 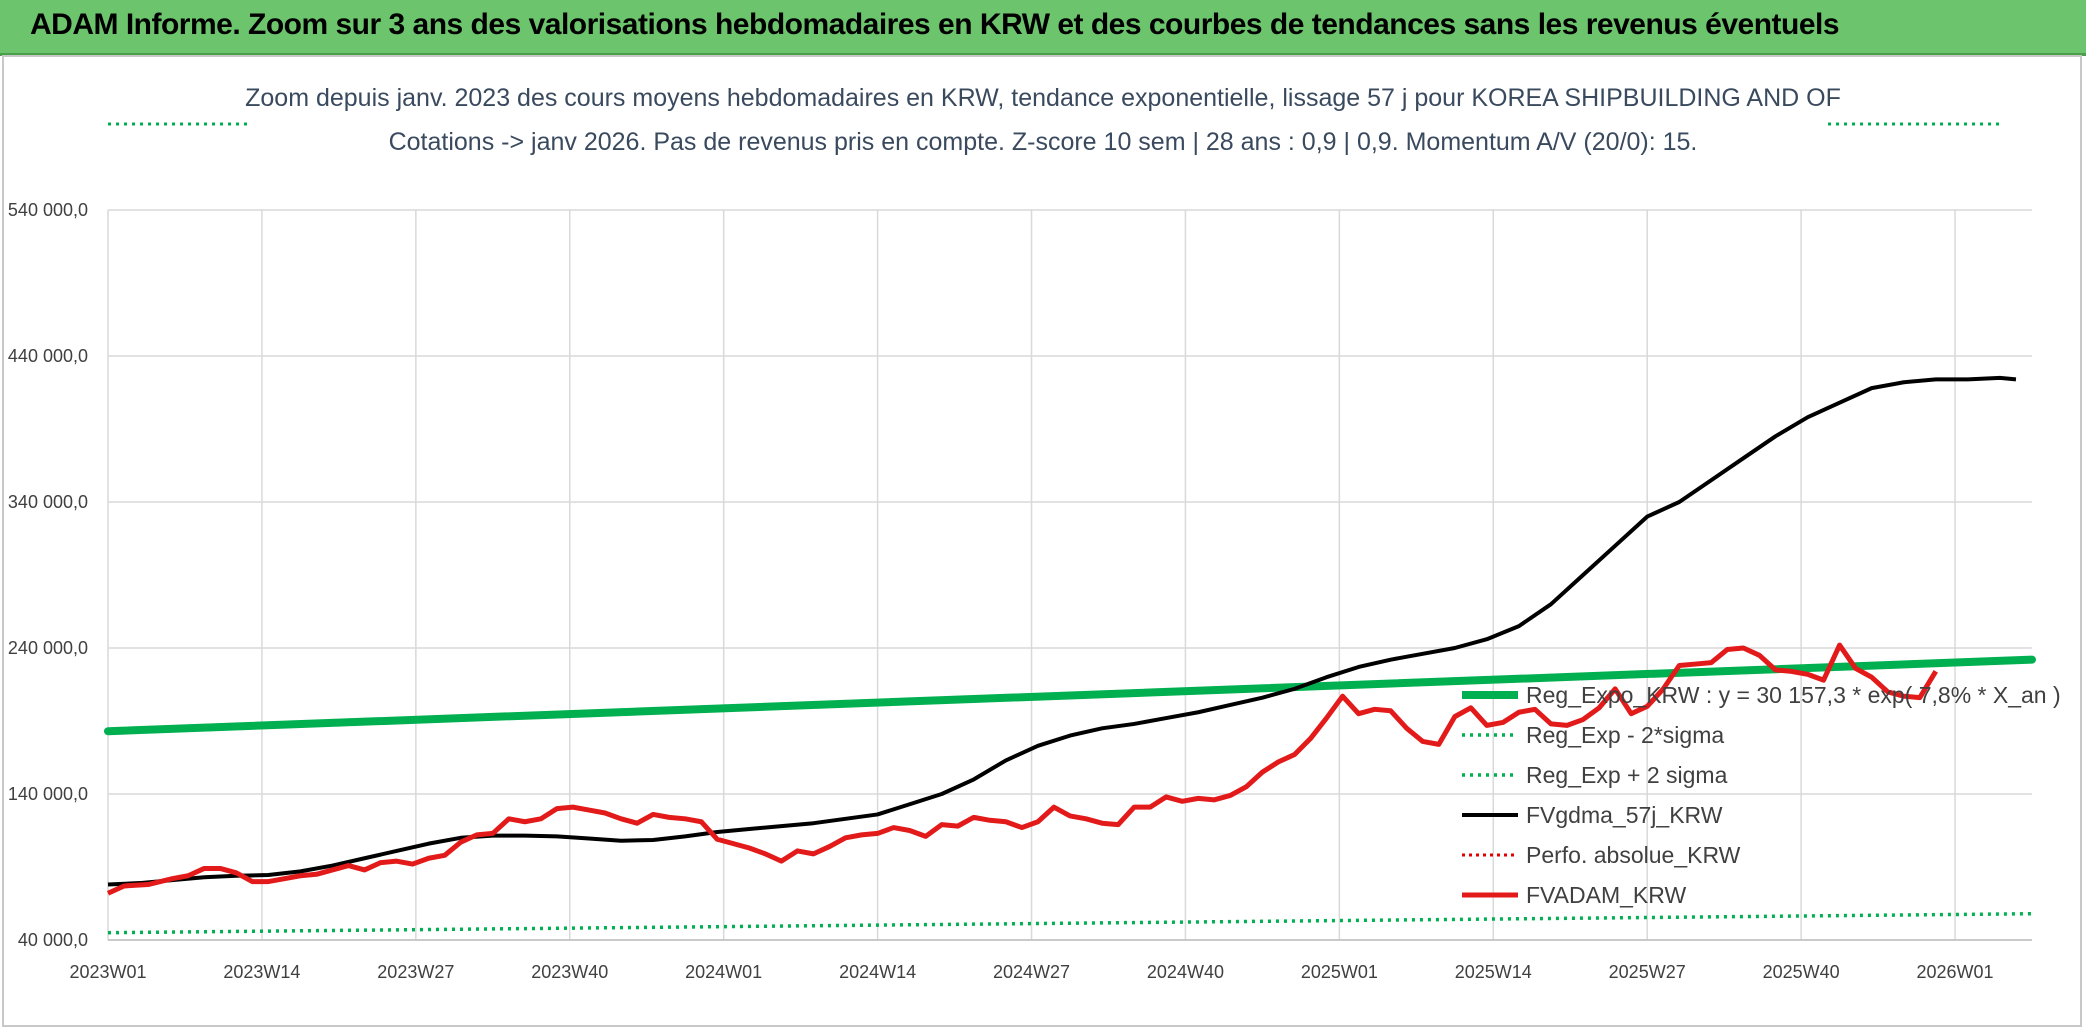 I want to click on x-tick-label: 2023W14, so click(x=261, y=972).